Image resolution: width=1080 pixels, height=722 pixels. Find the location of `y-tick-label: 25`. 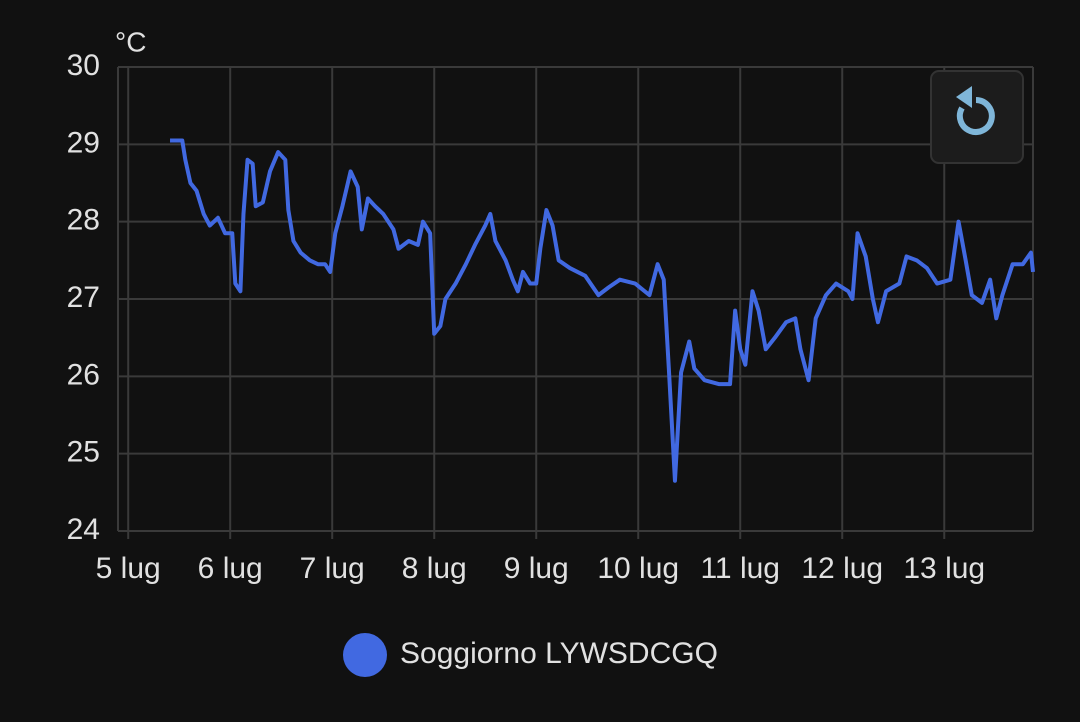

y-tick-label: 25 is located at coordinates (83, 452).